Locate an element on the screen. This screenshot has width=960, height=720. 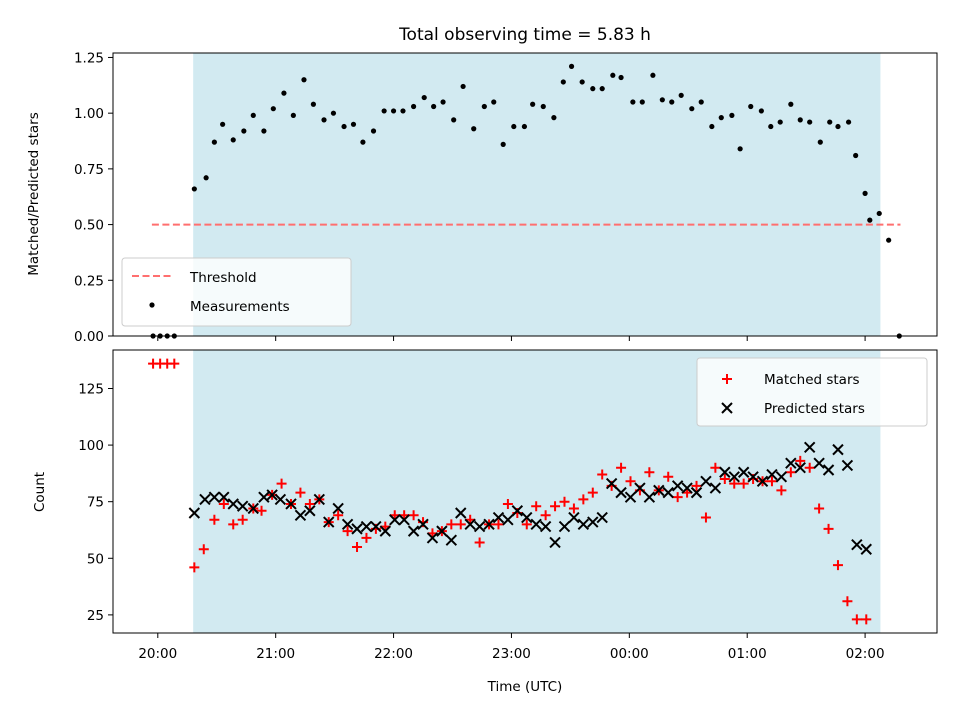
legend-measurements-label: Measurements is located at coordinates (240, 307).